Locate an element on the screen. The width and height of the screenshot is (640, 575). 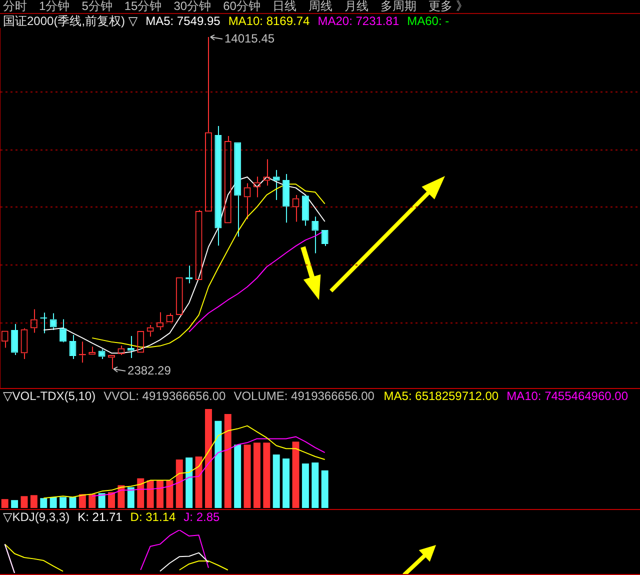
text: 15分钟 is located at coordinates (143, 6).